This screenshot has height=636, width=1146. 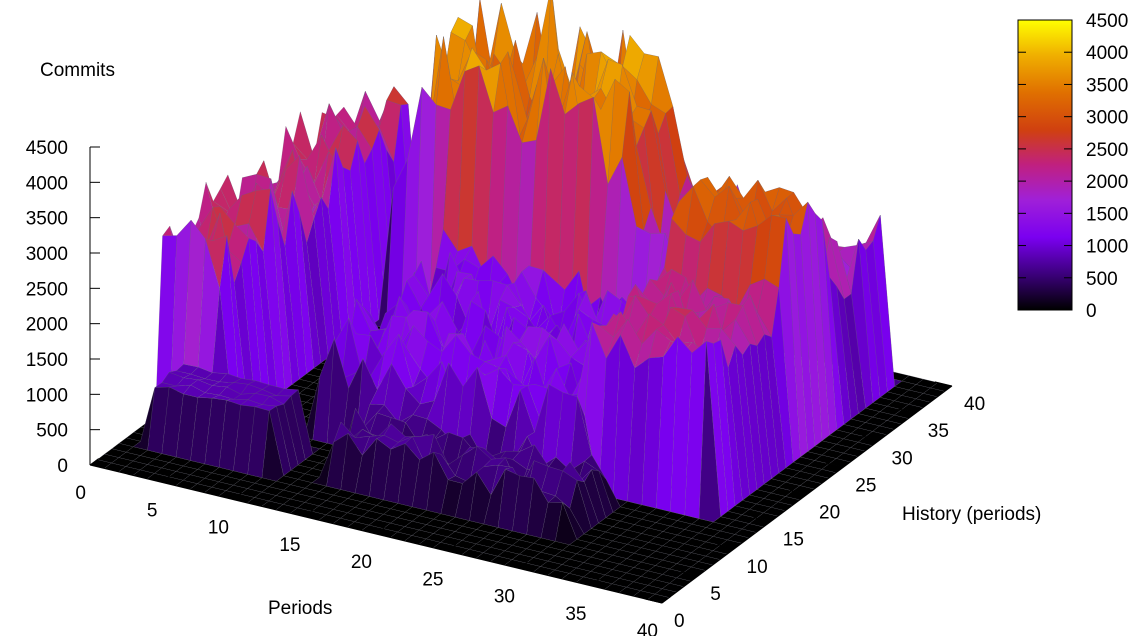 I want to click on x-axis-label: Periods, so click(x=300, y=608).